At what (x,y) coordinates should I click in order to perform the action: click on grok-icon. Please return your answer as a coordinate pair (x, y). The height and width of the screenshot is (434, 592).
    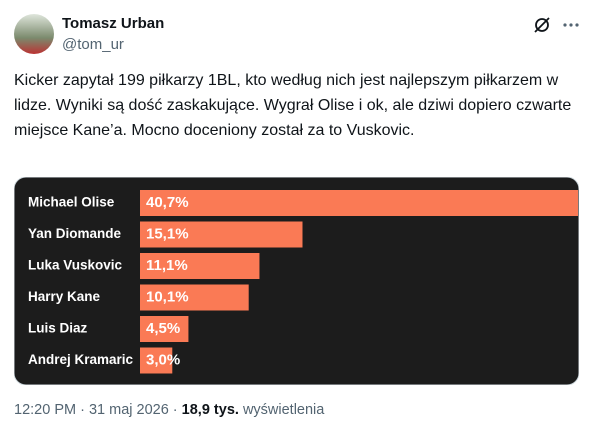
    Looking at the image, I should click on (542, 25).